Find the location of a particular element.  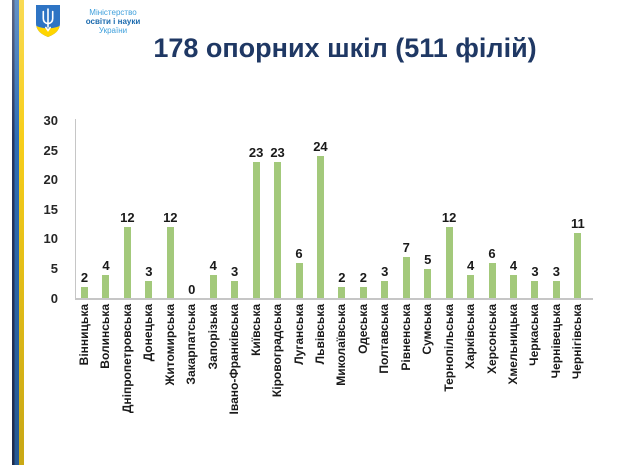

x-axis-label: Волинська is located at coordinates (105, 336).